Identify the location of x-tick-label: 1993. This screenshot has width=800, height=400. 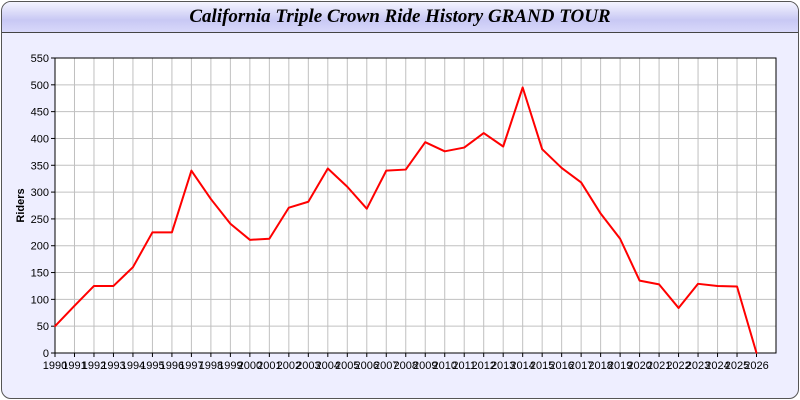
(113, 366).